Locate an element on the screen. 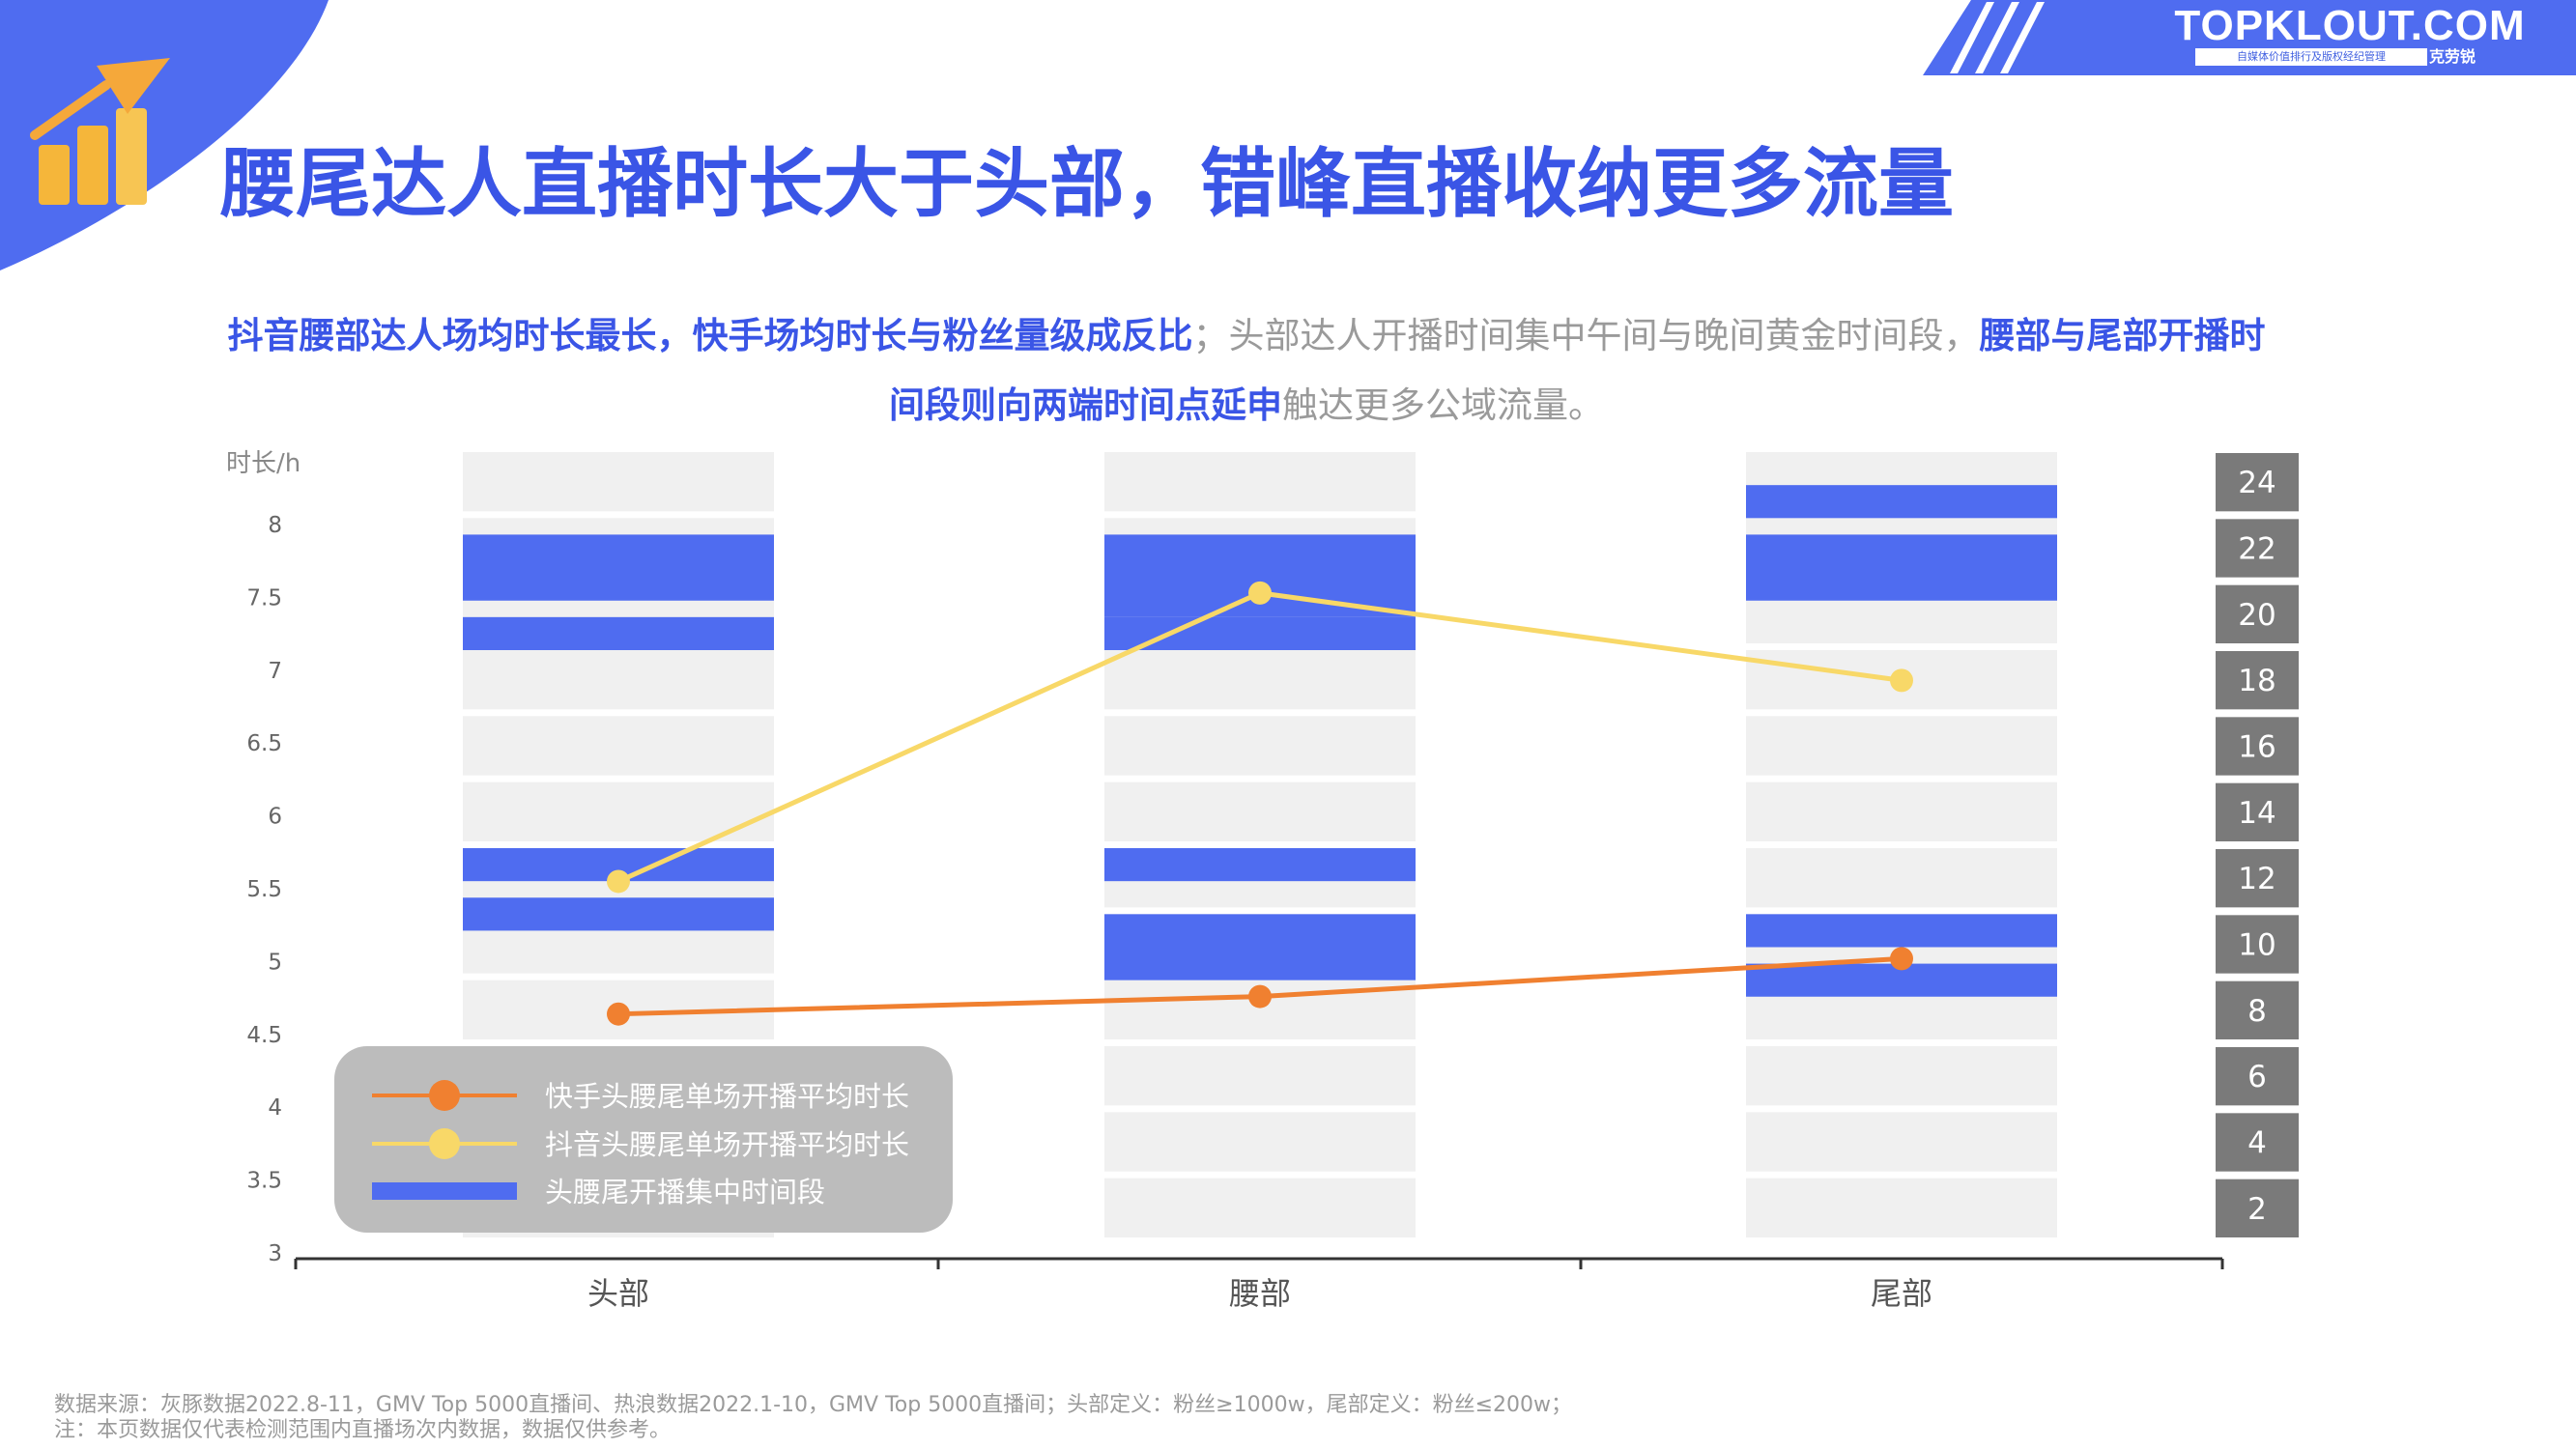  hour-label: 16 is located at coordinates (2257, 747).